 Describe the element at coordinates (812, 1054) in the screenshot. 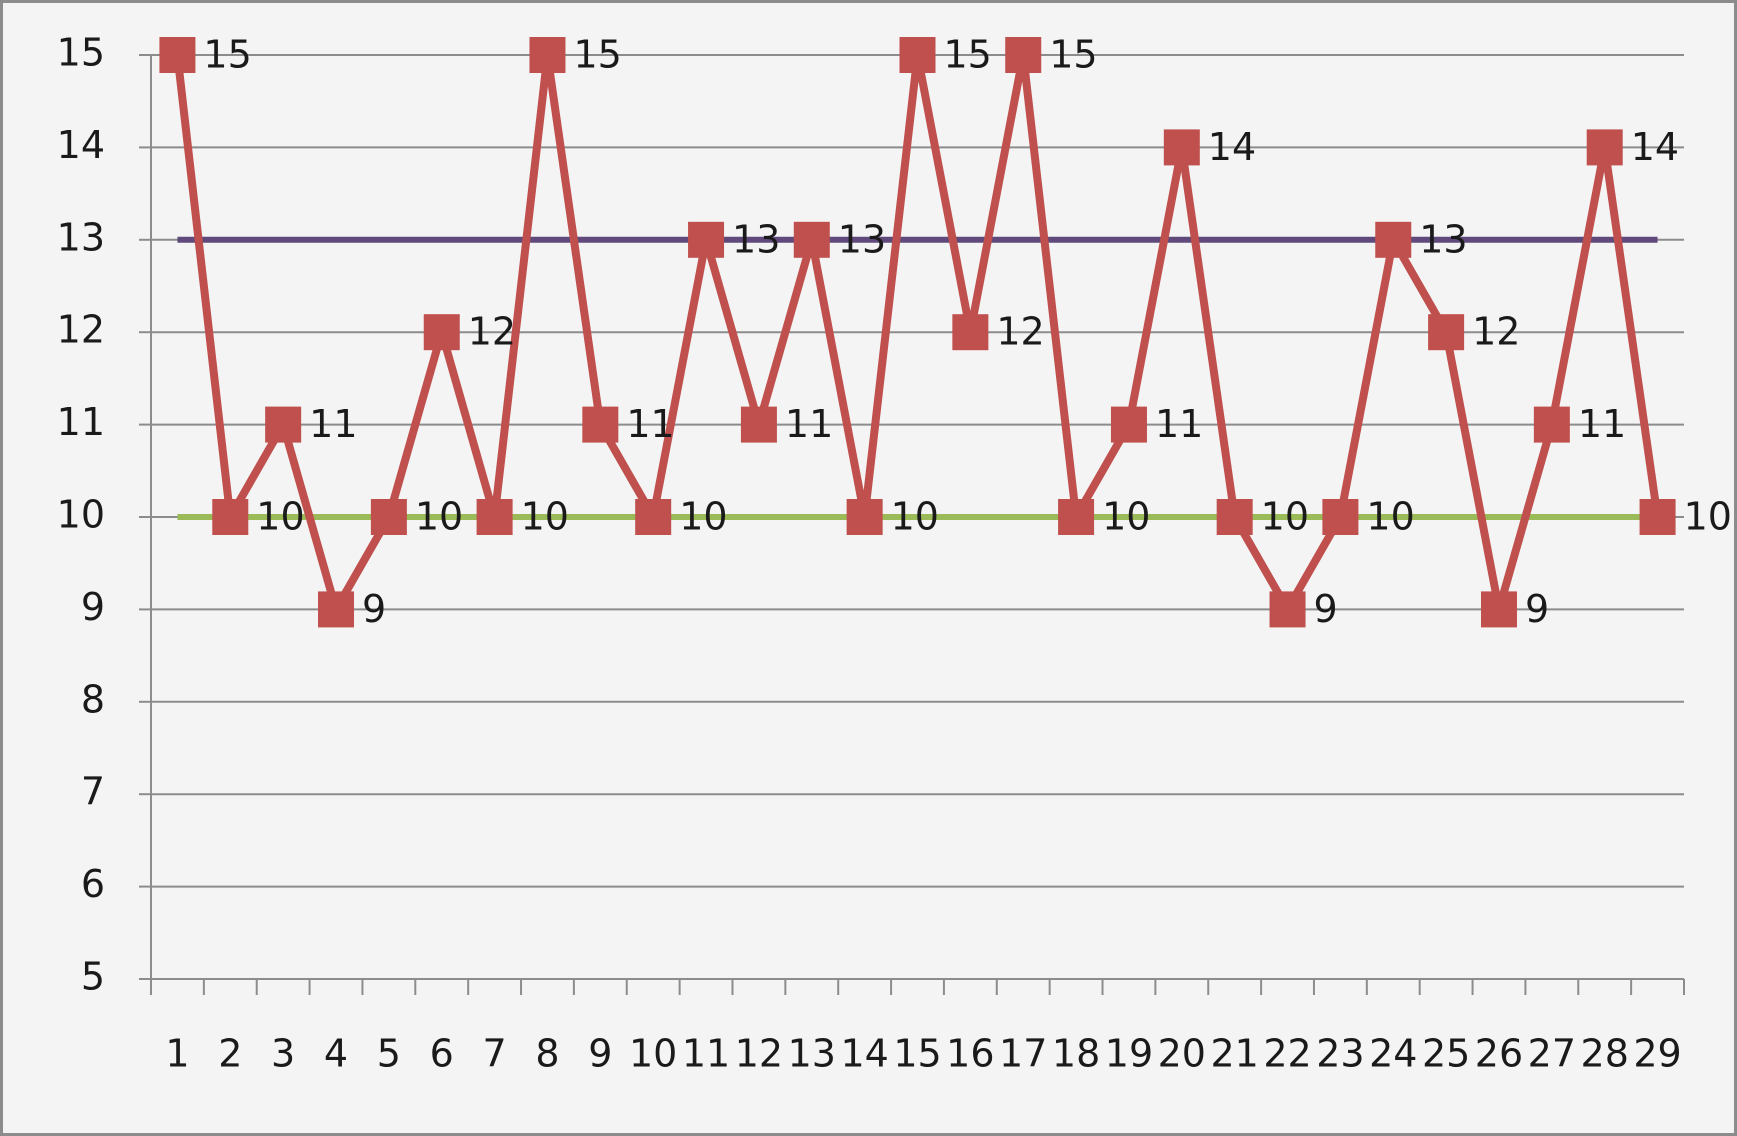

I see `x-tick-label: 13` at that location.